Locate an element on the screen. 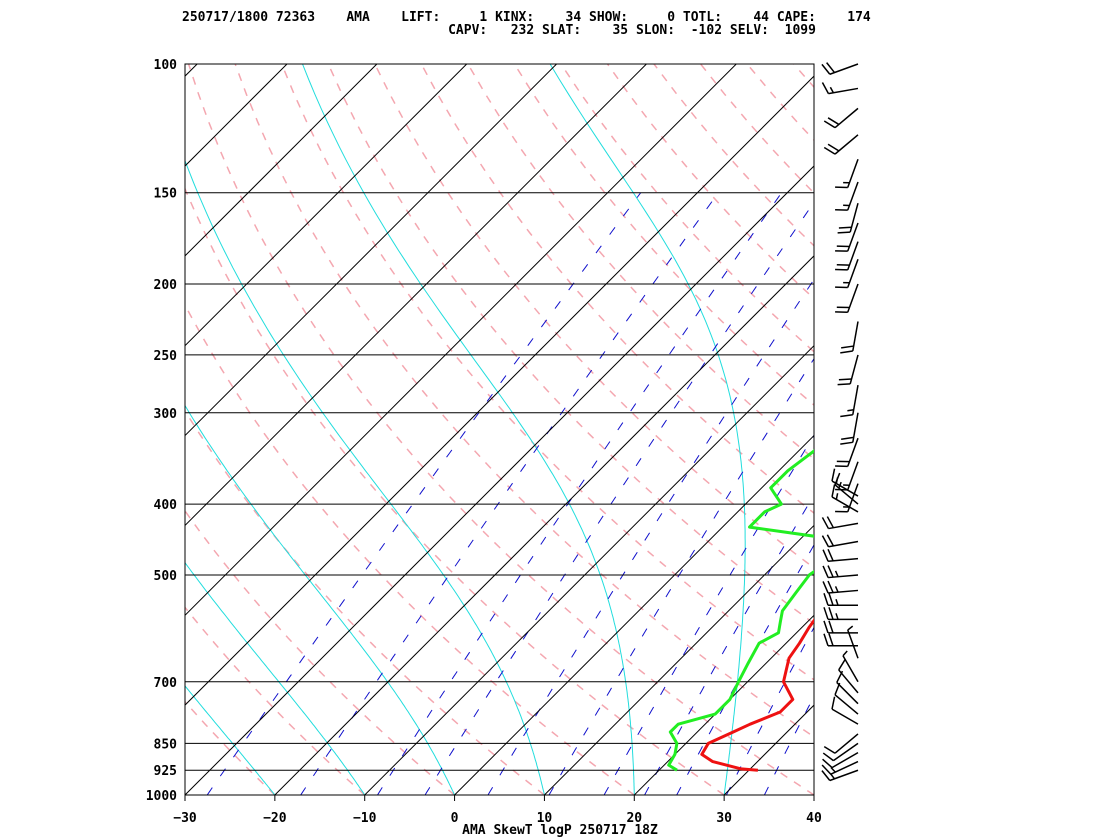 The width and height of the screenshot is (1120, 840). x-axis-label: AMA SkewT logP 250717 18Z is located at coordinates (560, 830).